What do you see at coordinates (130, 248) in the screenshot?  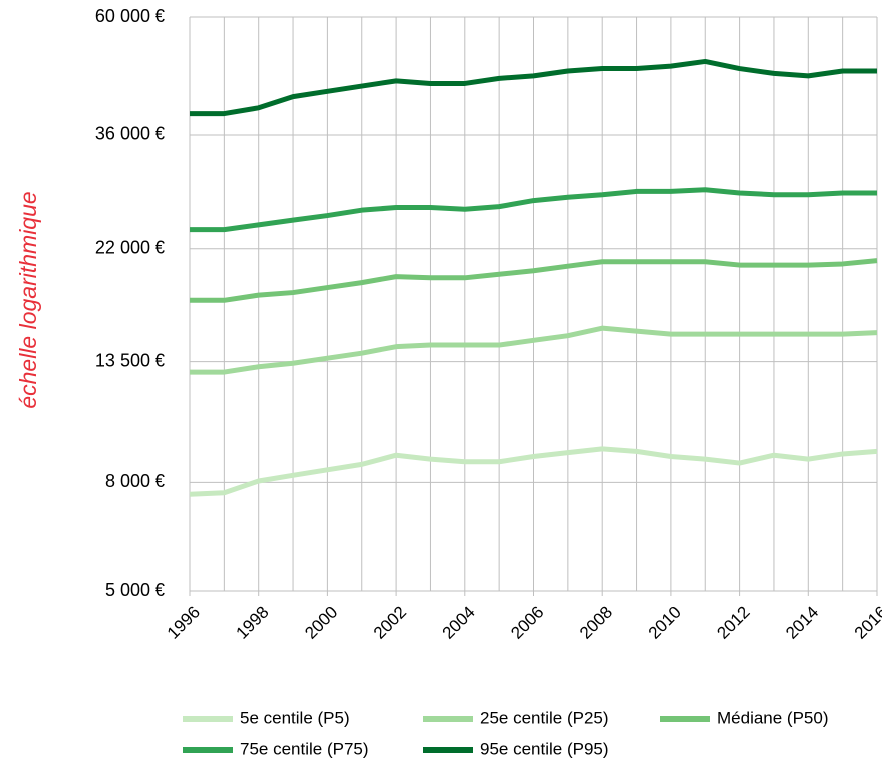 I see `y-tick-label: 22 000 €` at bounding box center [130, 248].